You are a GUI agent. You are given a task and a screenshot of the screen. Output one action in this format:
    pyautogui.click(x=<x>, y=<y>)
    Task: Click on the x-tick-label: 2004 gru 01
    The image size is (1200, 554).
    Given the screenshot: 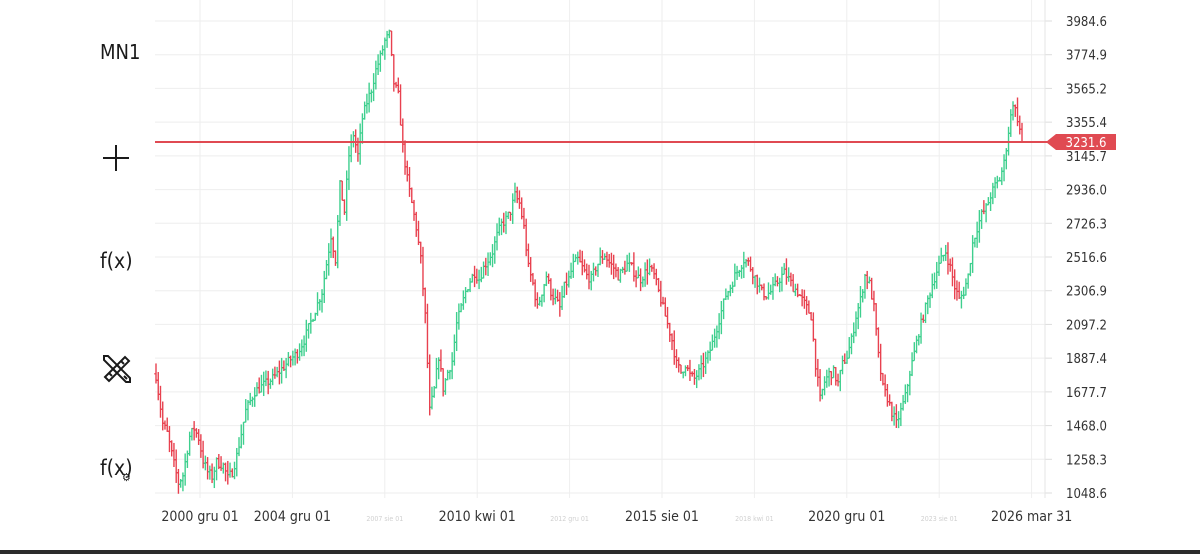 What is the action you would take?
    pyautogui.click(x=292, y=517)
    